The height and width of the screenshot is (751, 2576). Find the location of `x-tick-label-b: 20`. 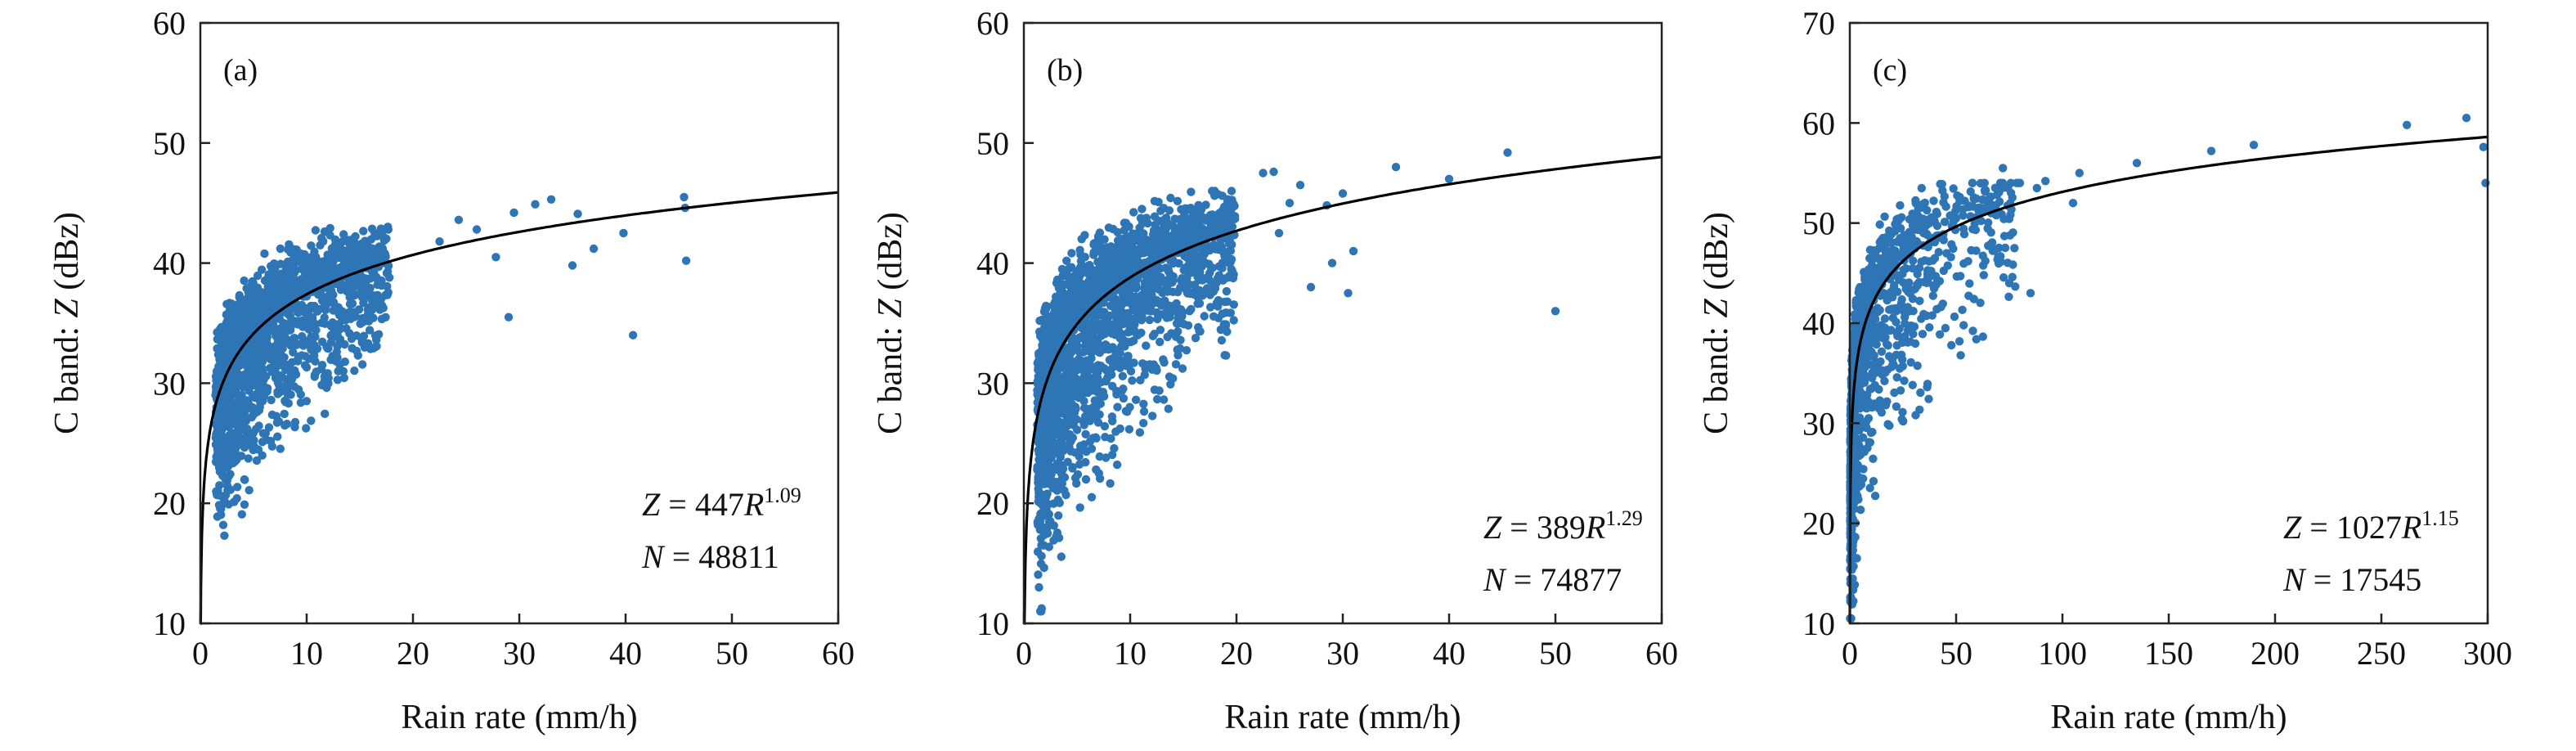

x-tick-label-b: 20 is located at coordinates (1236, 653).